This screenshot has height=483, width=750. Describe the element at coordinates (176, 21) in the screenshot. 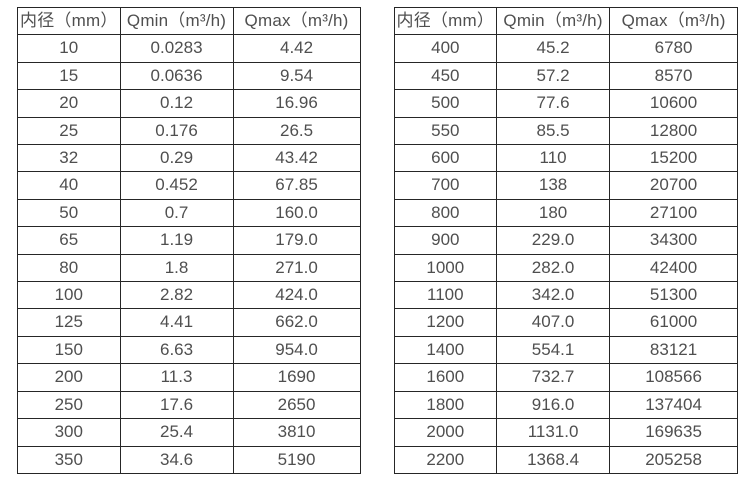

I see `column-header: Qmin（m³/h)` at that location.